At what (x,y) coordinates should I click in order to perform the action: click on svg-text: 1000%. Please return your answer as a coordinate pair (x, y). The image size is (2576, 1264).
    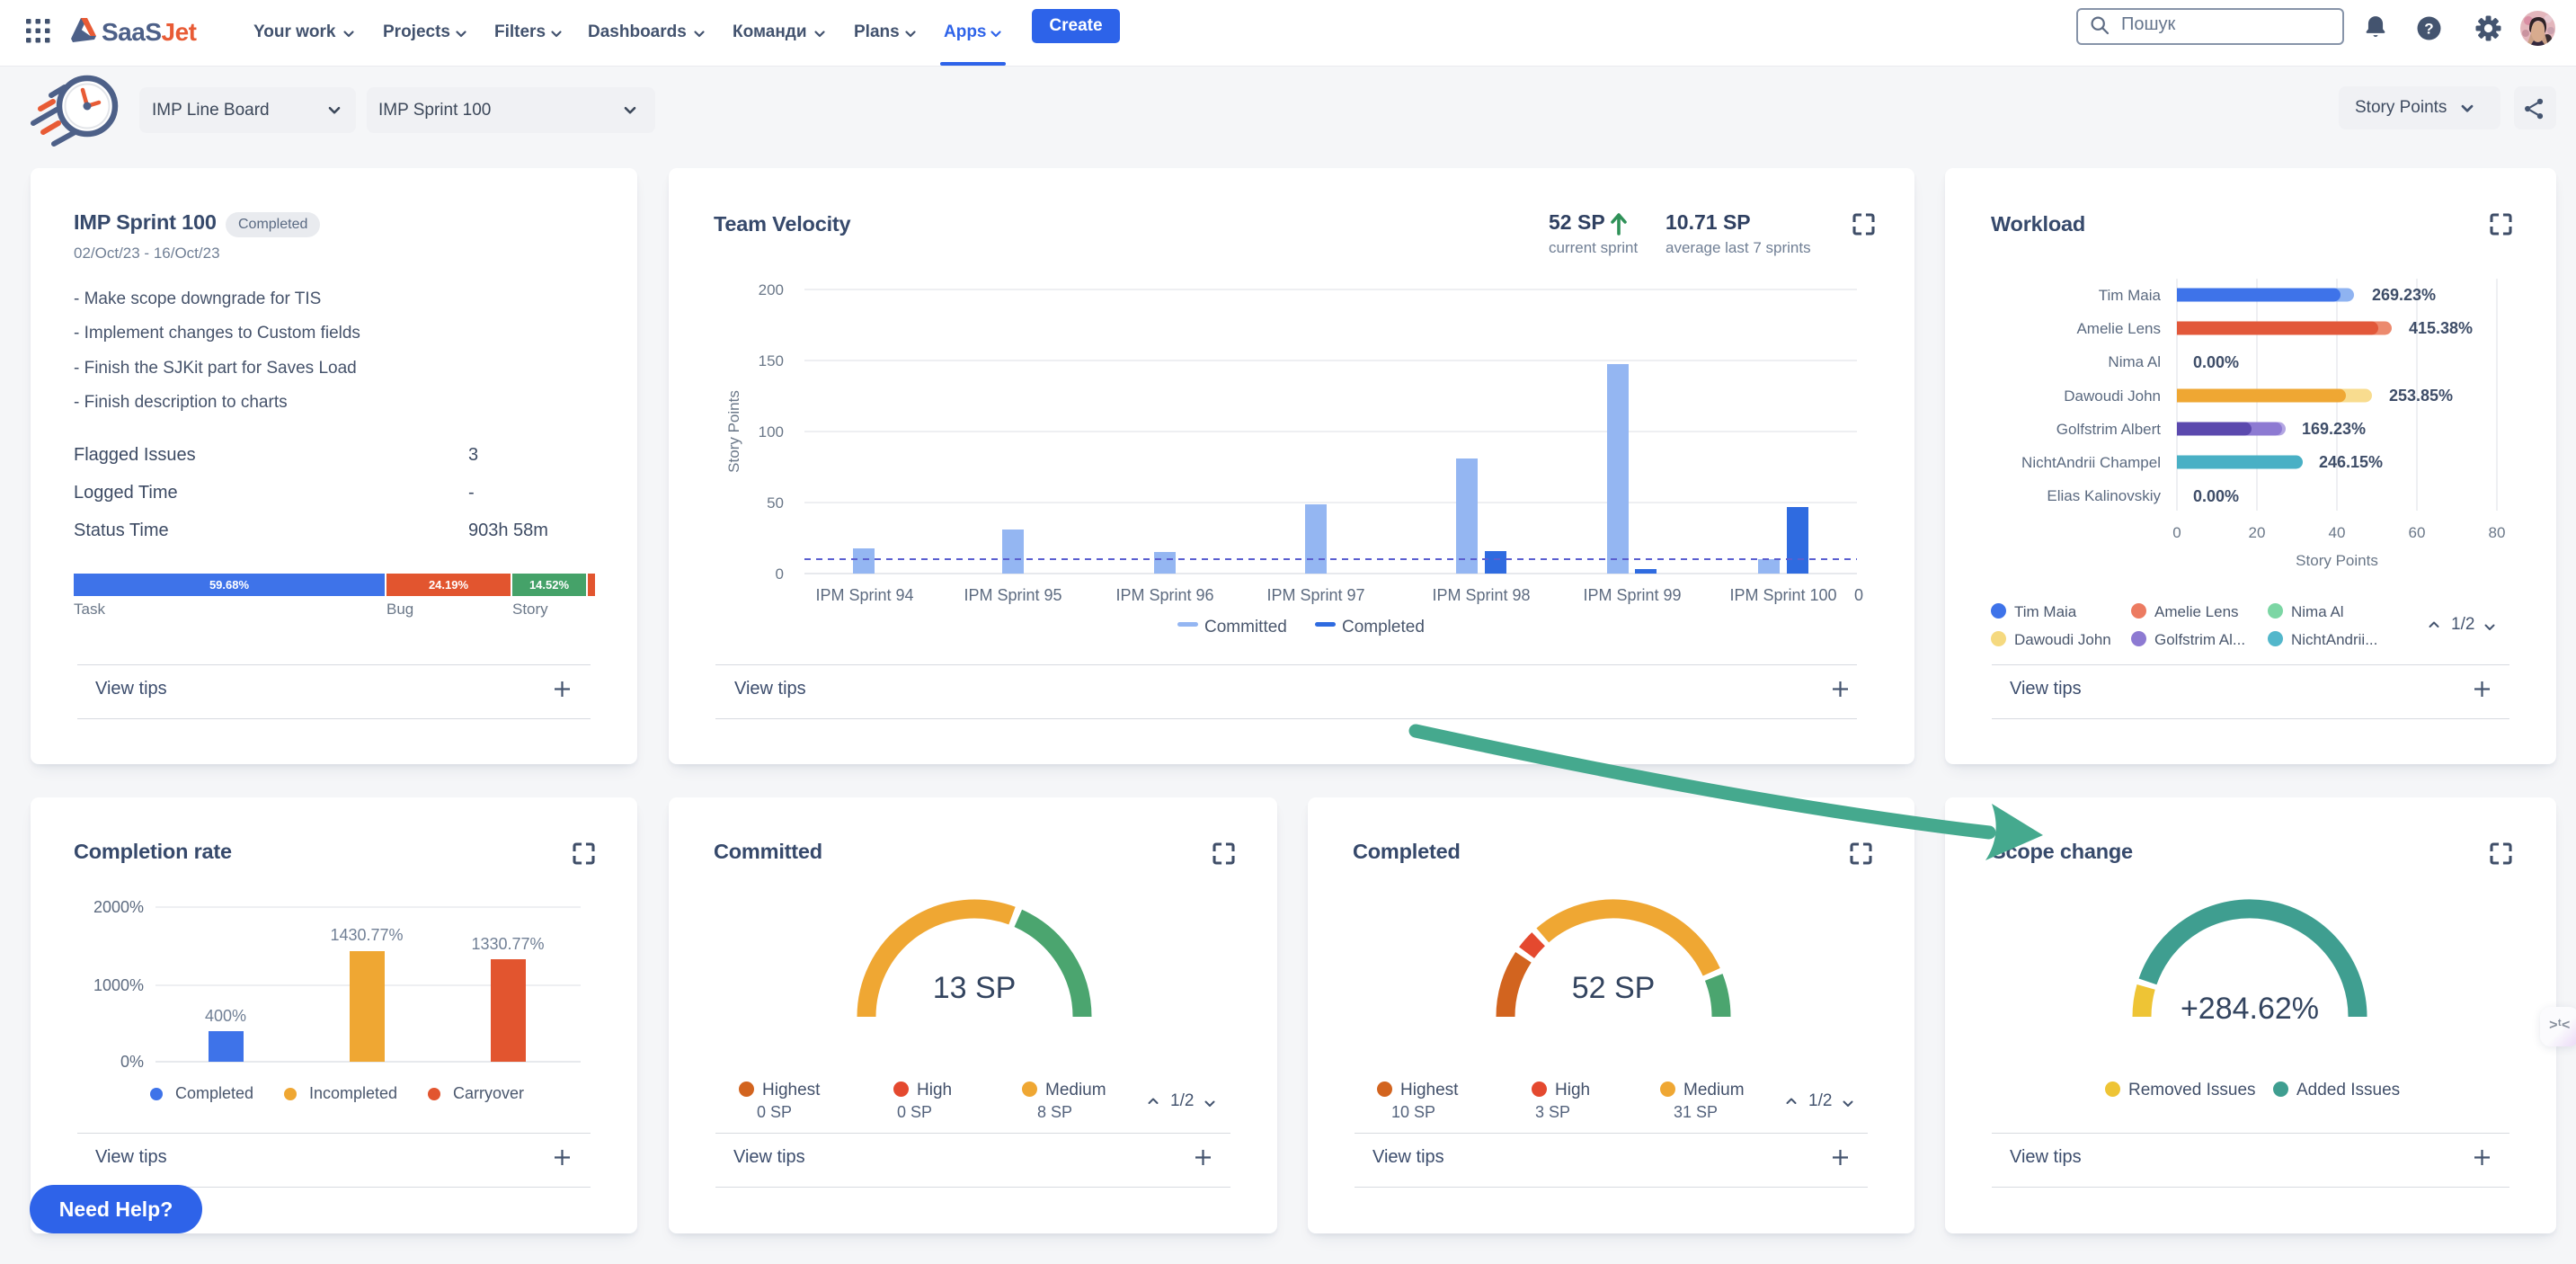
    Looking at the image, I should click on (118, 985).